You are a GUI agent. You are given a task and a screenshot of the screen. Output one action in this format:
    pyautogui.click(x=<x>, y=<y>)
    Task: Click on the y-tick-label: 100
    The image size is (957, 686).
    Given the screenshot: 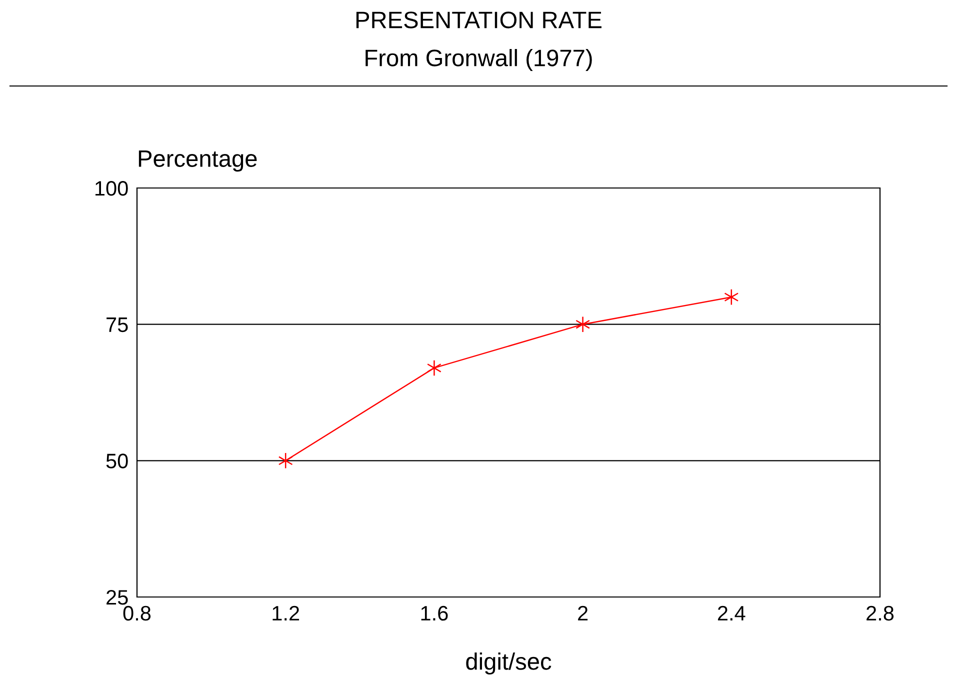 What is the action you would take?
    pyautogui.click(x=112, y=188)
    